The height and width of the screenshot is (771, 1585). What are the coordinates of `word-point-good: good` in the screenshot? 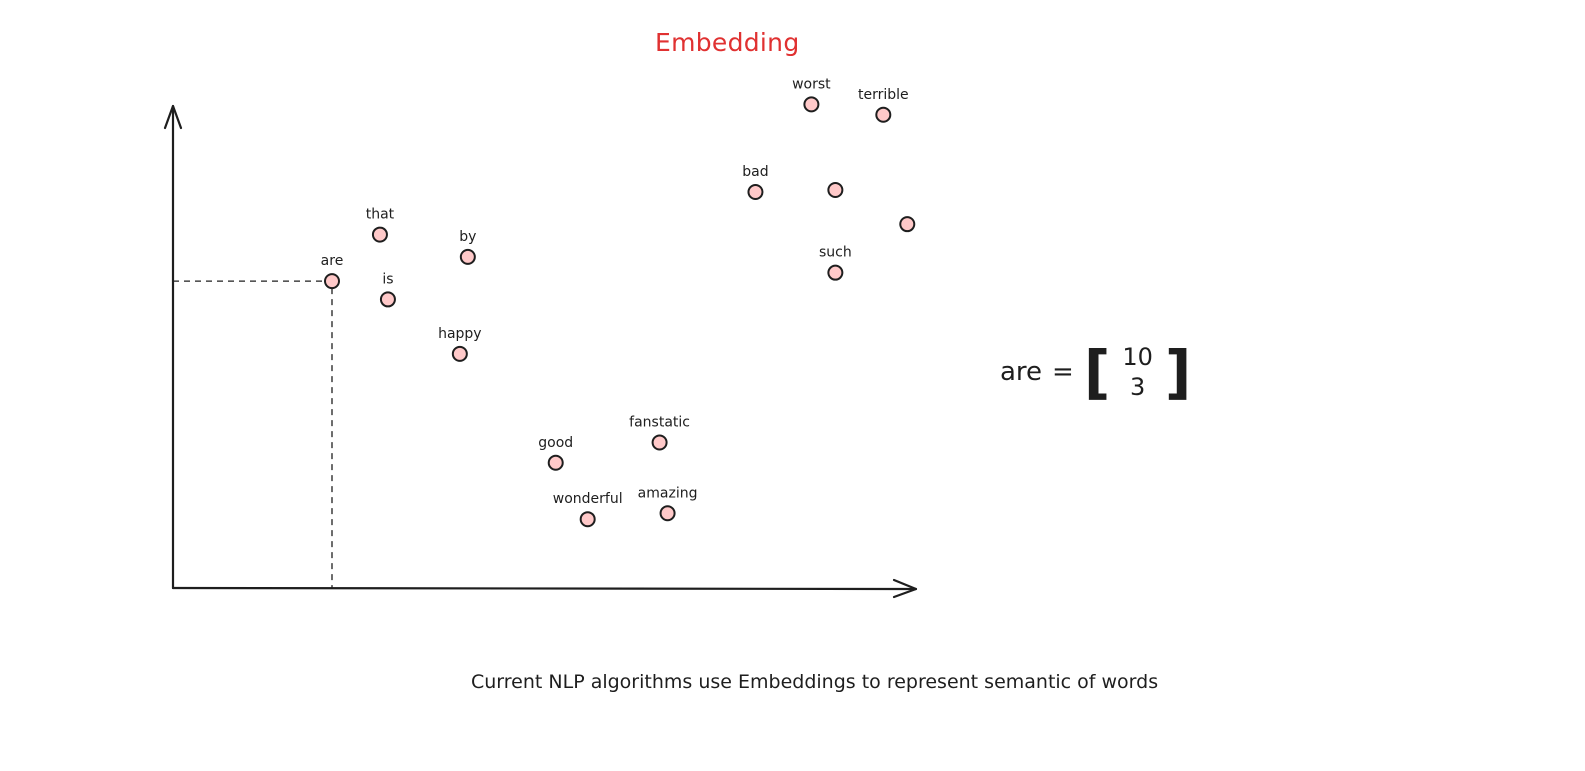 It's located at (555, 453).